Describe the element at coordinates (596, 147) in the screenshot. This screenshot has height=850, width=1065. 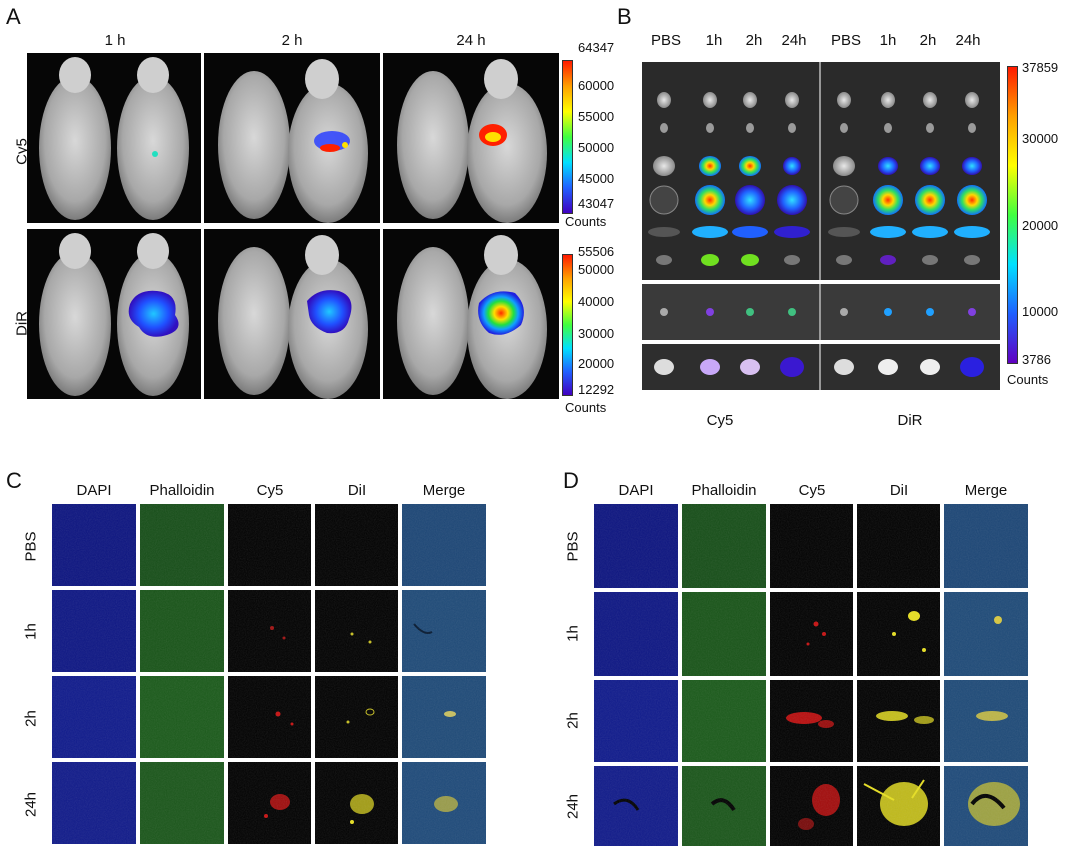
I see `panel-a-cb1-tick-3: 50000` at that location.